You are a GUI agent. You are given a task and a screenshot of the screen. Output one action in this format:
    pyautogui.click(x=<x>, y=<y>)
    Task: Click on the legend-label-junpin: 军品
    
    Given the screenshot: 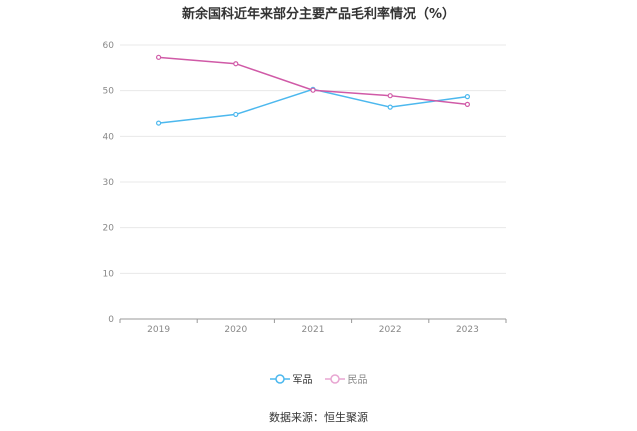 What is the action you would take?
    pyautogui.click(x=302, y=380)
    